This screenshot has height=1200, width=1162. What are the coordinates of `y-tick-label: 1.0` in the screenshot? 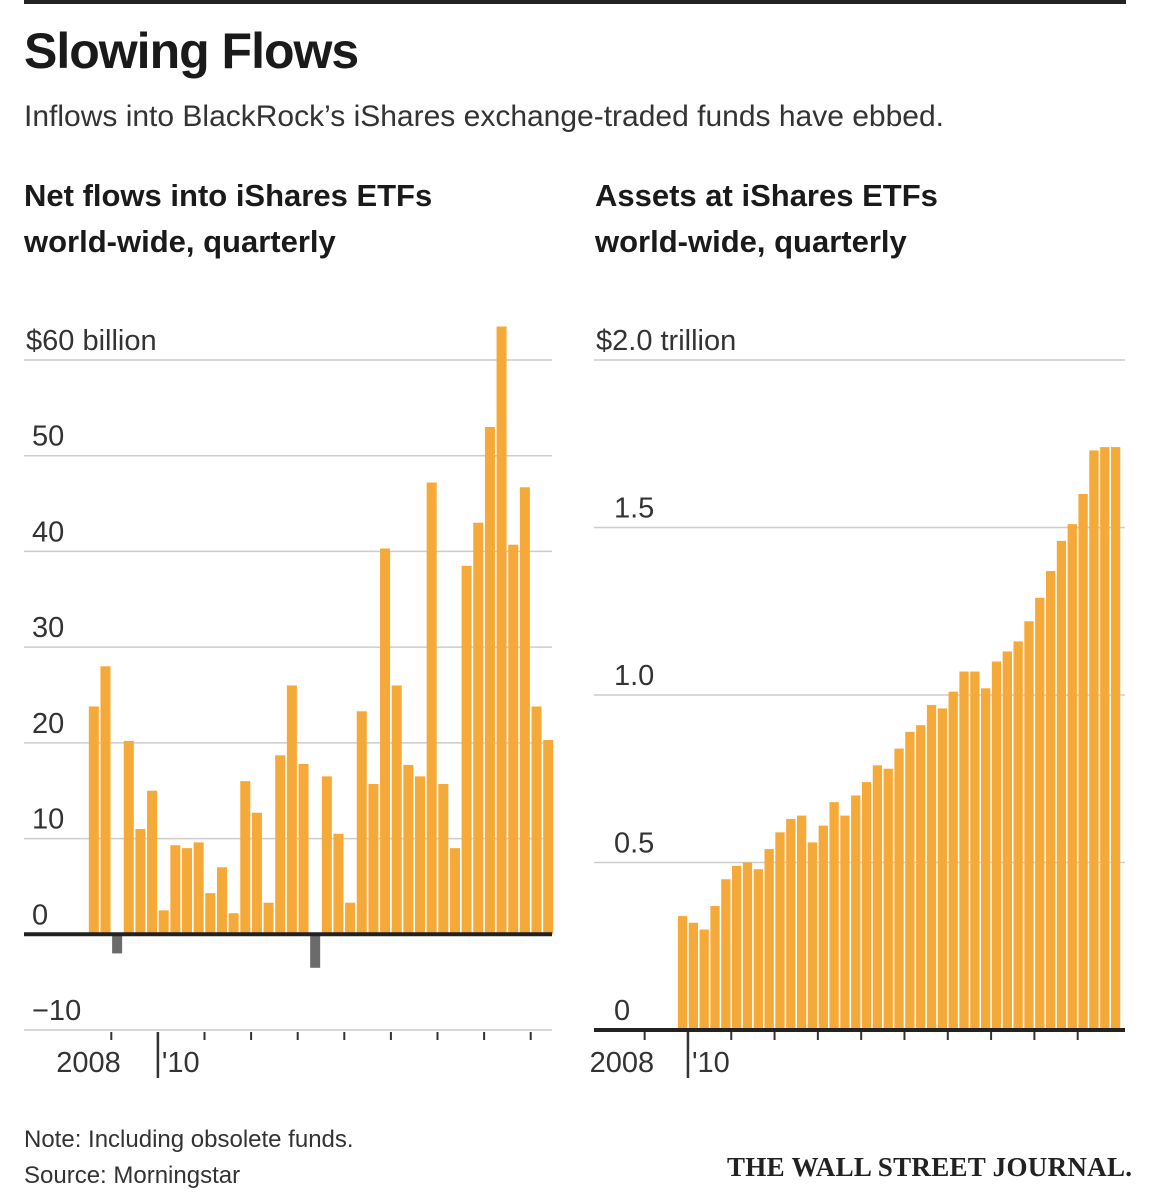 It's located at (634, 676).